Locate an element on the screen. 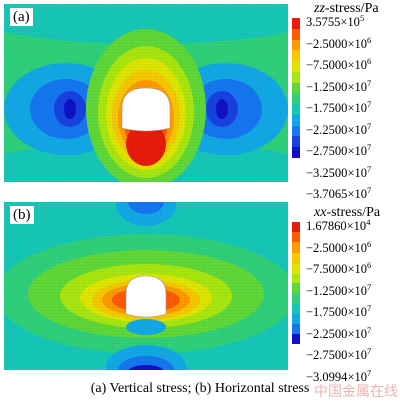 The image size is (400, 403). legend-value: −3.7065×10⁷ is located at coordinates (339, 193).